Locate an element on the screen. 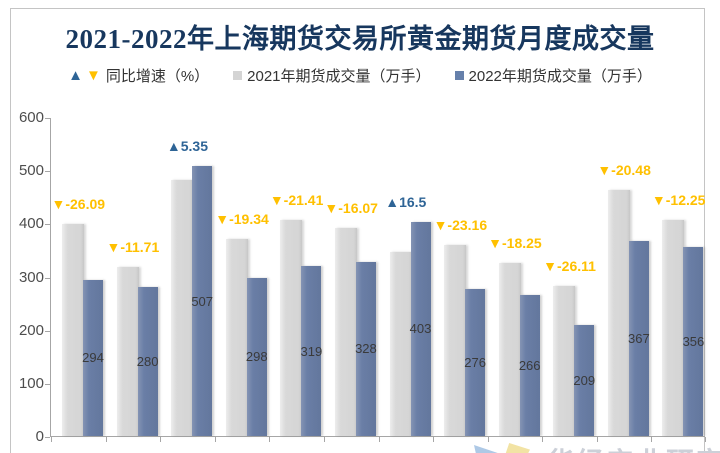 This screenshot has height=453, width=720. bar-2022-value-label: 328 is located at coordinates (366, 349).